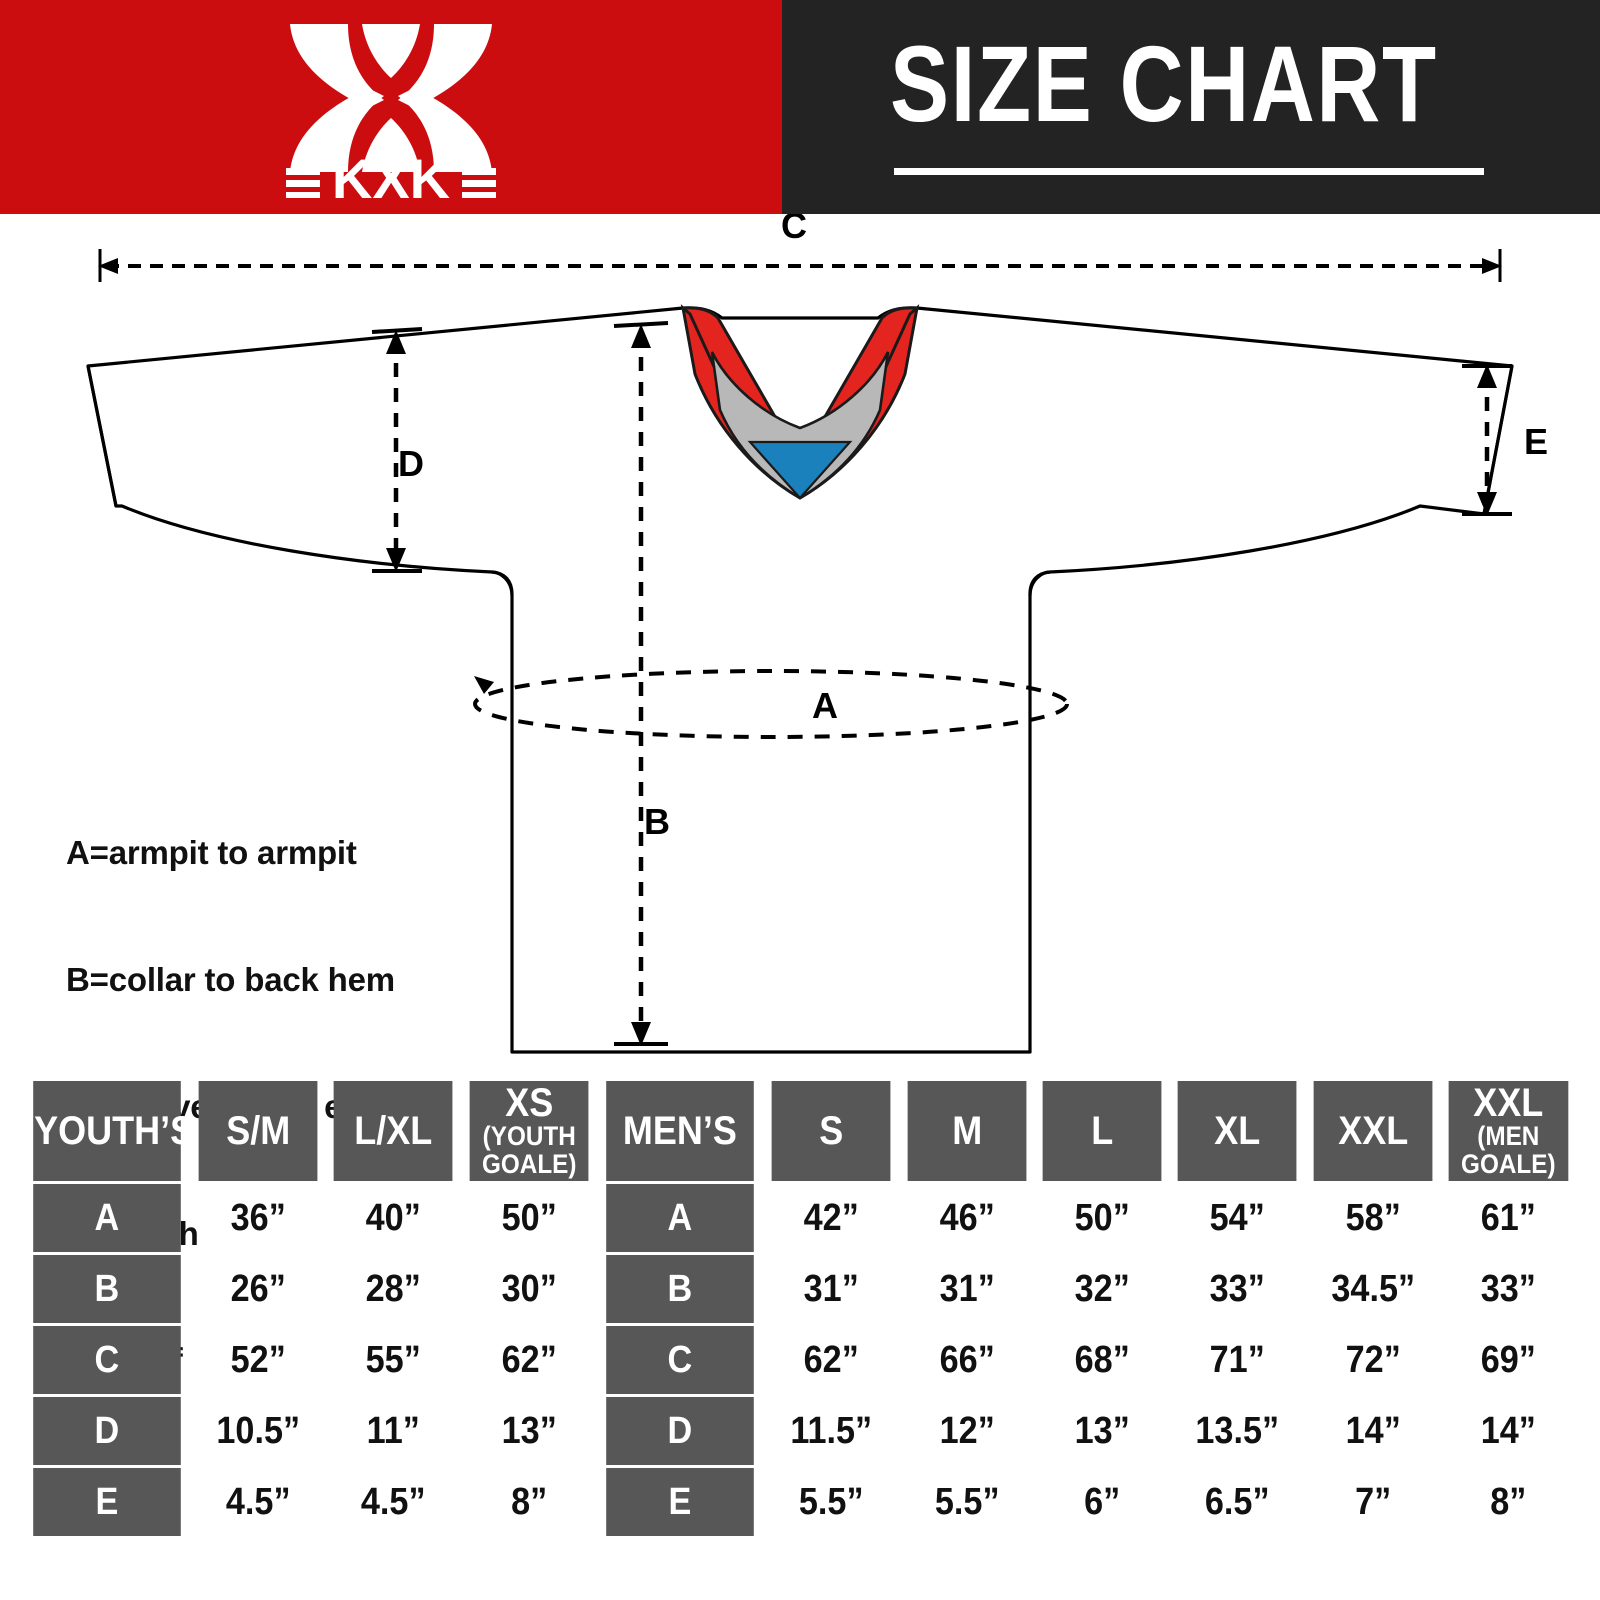 Image resolution: width=1600 pixels, height=1600 pixels. I want to click on header-mens-m: M, so click(967, 1131).